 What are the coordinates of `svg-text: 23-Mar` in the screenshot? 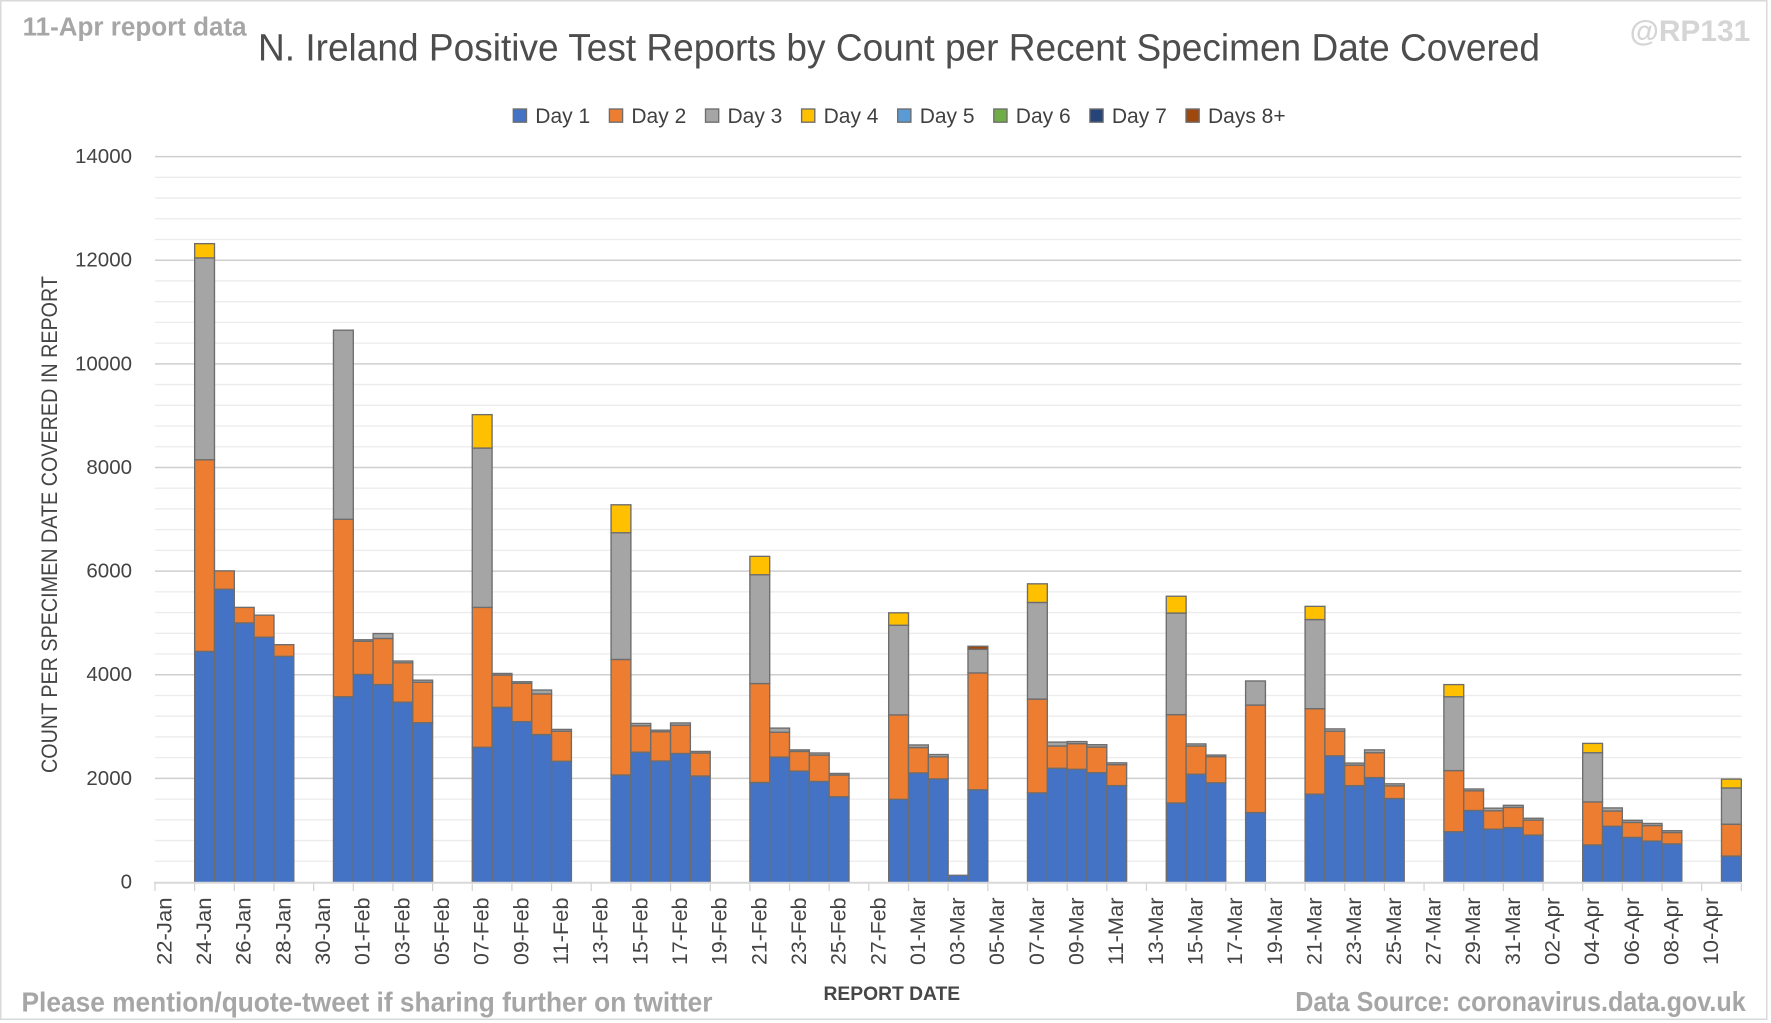 It's located at (1354, 932).